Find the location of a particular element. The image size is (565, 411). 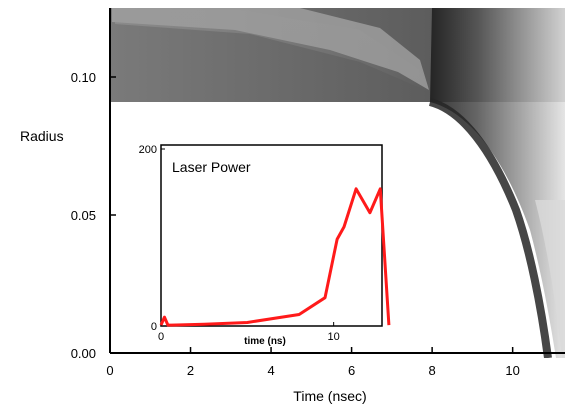

inset-x-axis-title: time (ns) is located at coordinates (265, 341).